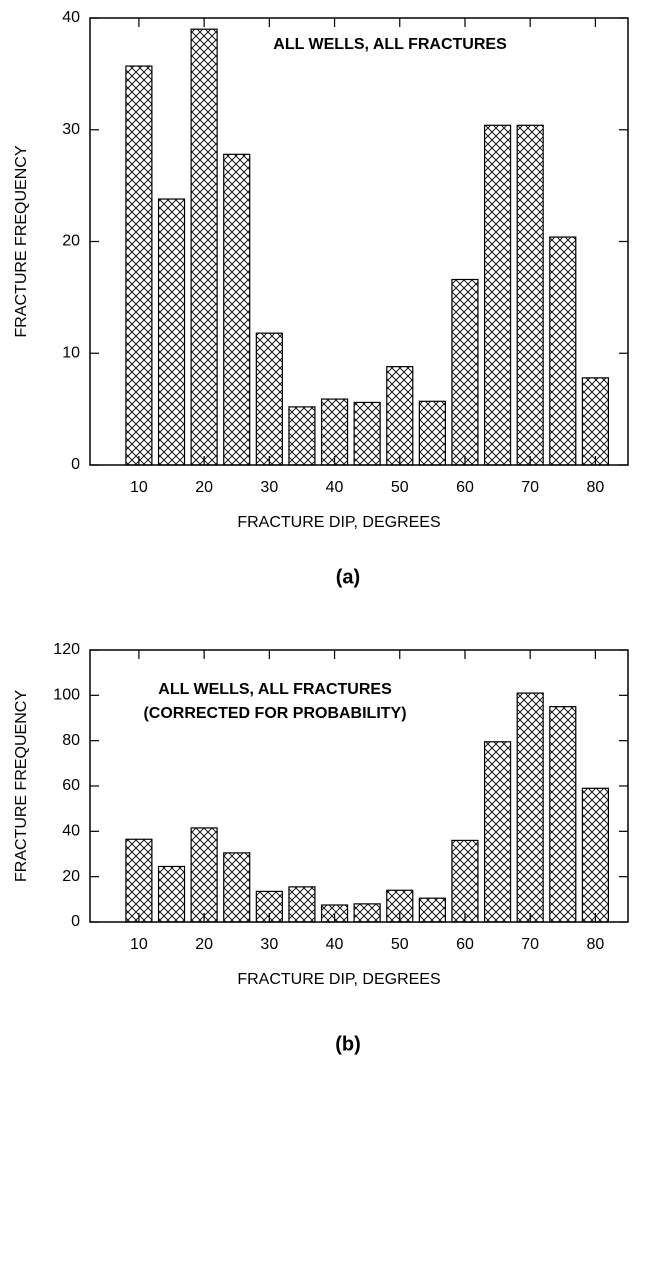 This screenshot has height=1262, width=651. What do you see at coordinates (71, 129) in the screenshot?
I see `y-tick-label: 30` at bounding box center [71, 129].